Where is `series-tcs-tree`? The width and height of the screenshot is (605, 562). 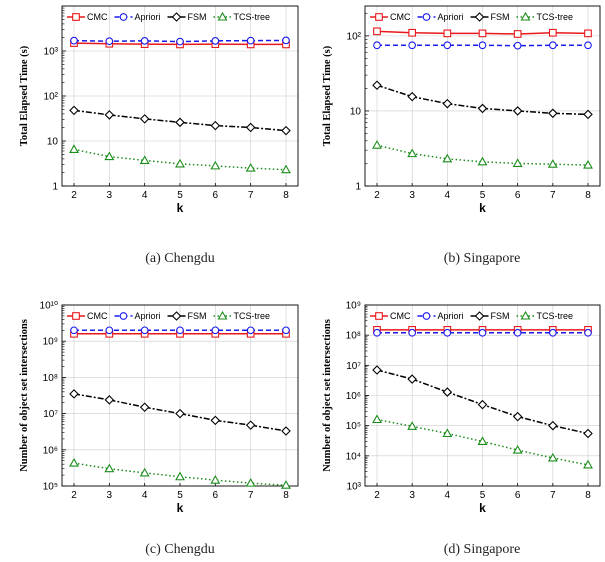 series-tcs-tree is located at coordinates (180, 159).